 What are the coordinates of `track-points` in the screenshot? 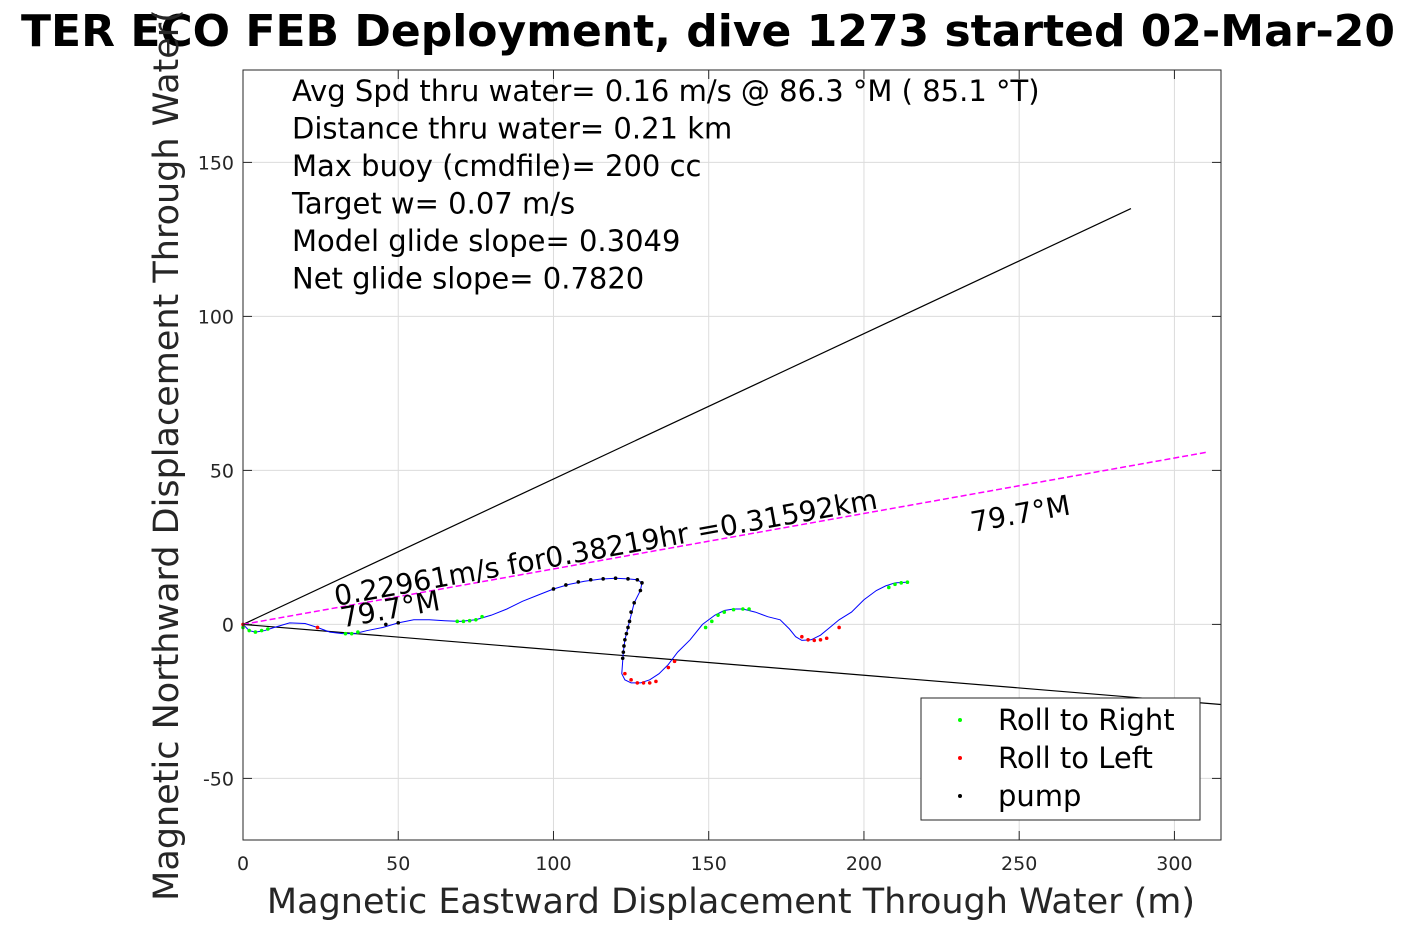 It's located at (575, 630).